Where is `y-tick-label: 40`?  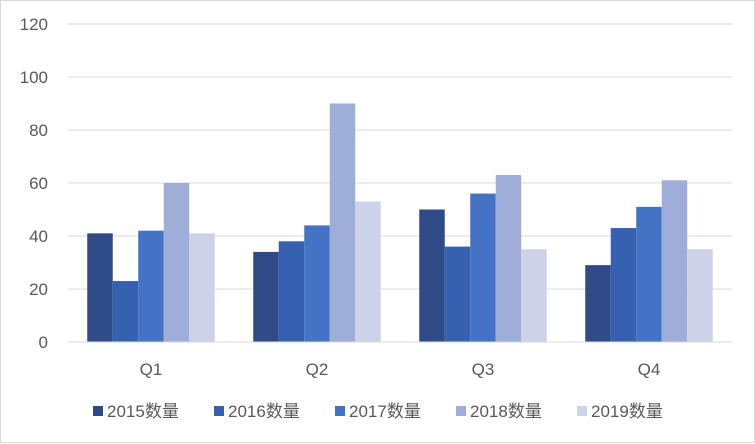 y-tick-label: 40 is located at coordinates (38, 236).